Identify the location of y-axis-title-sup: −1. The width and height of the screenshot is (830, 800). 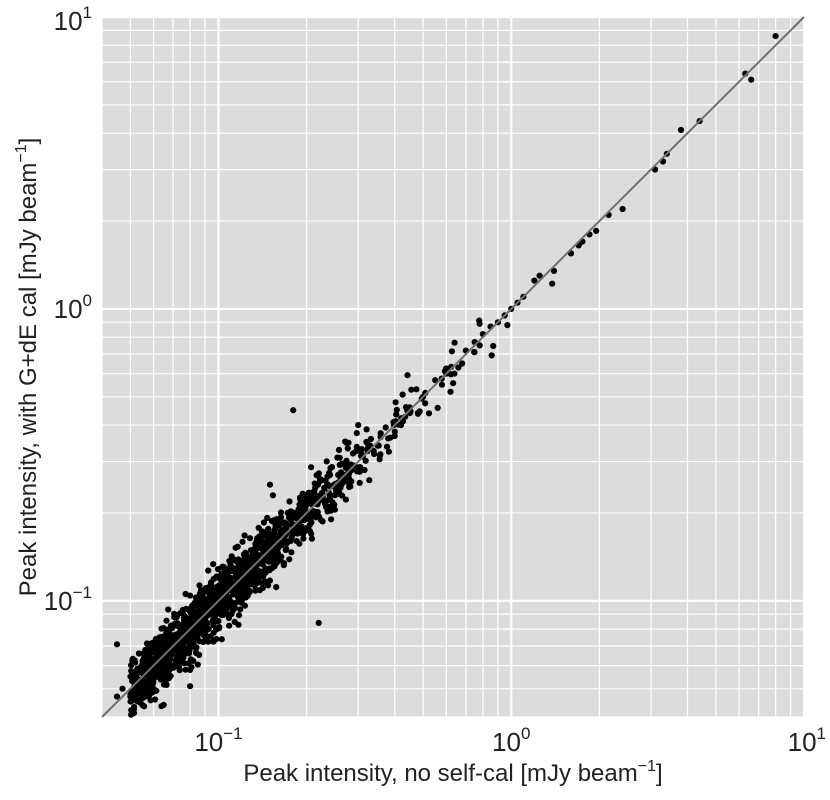
(21, 153).